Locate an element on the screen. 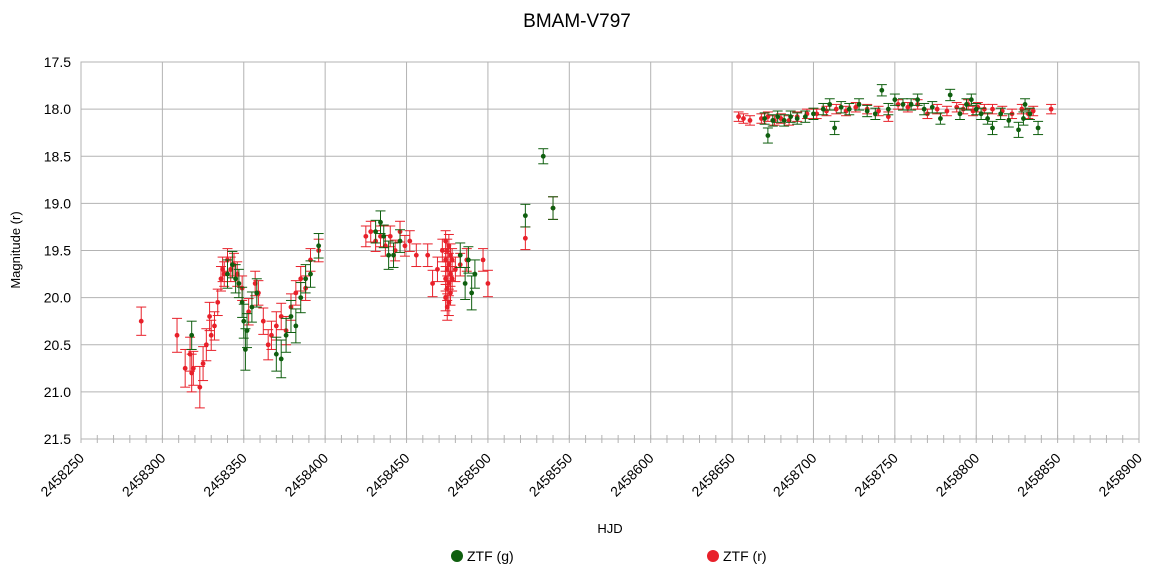 This screenshot has width=1155, height=580. y-tick-label: 21.0 is located at coordinates (57, 392).